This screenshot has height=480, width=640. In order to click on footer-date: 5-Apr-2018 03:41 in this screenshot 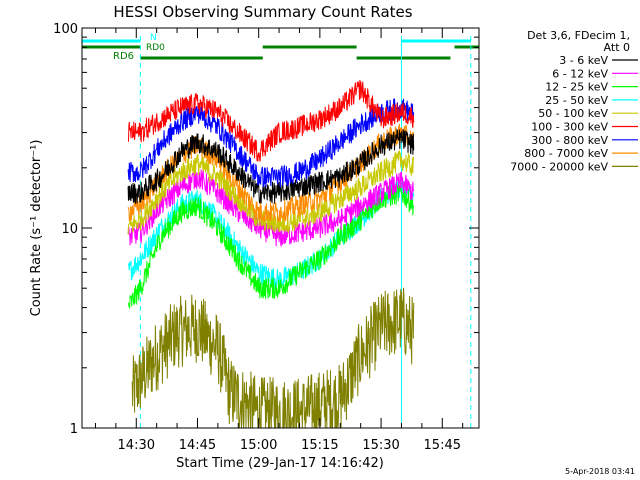, I will do `click(600, 471)`.